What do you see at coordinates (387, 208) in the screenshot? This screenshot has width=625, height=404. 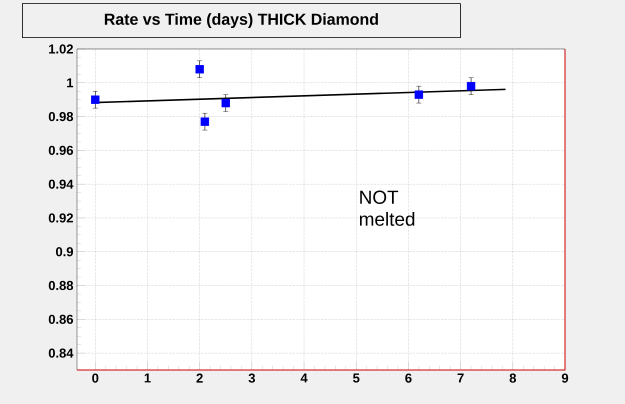 I see `annotation: NOT melted` at bounding box center [387, 208].